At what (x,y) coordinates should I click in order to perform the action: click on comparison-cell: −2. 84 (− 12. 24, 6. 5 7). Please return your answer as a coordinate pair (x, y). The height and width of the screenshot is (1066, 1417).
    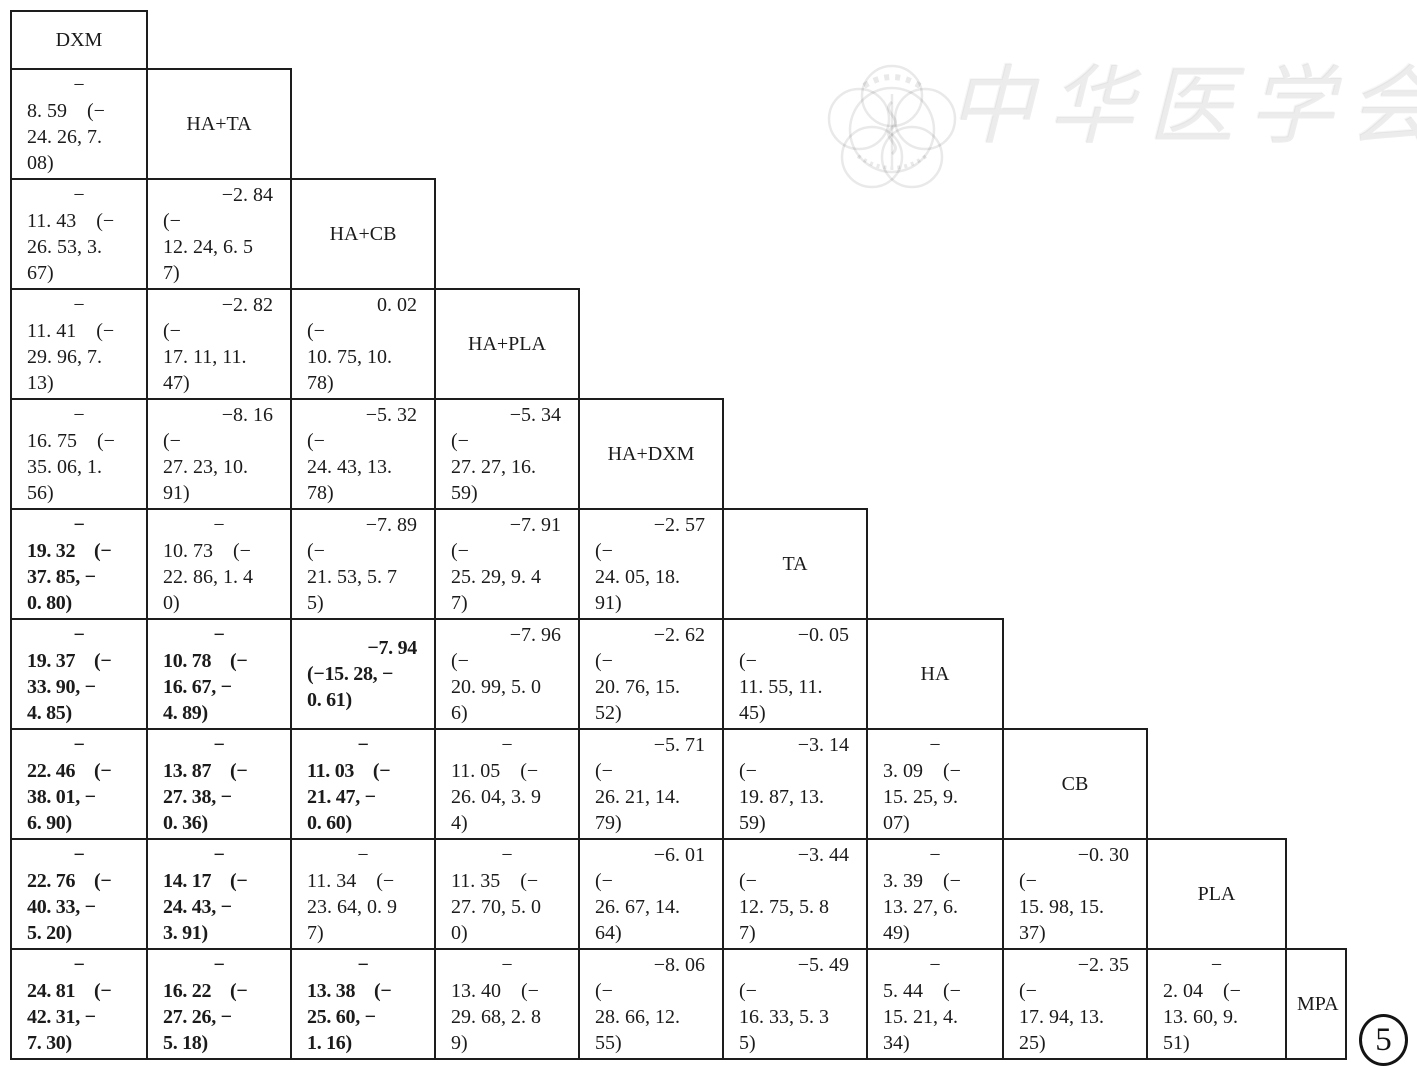
    Looking at the image, I should click on (219, 234).